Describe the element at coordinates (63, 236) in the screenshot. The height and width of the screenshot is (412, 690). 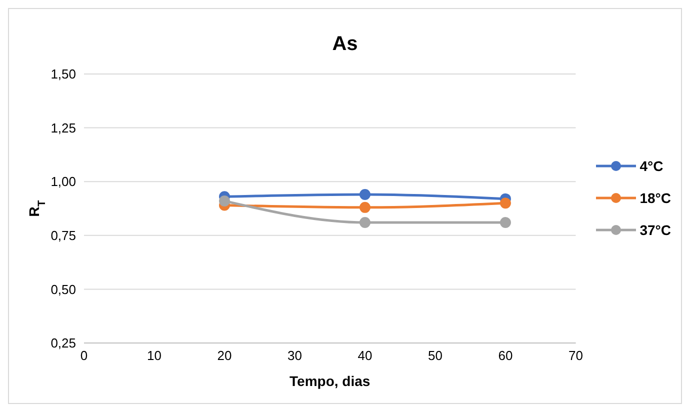
I see `y-tick-label: 0,75` at that location.